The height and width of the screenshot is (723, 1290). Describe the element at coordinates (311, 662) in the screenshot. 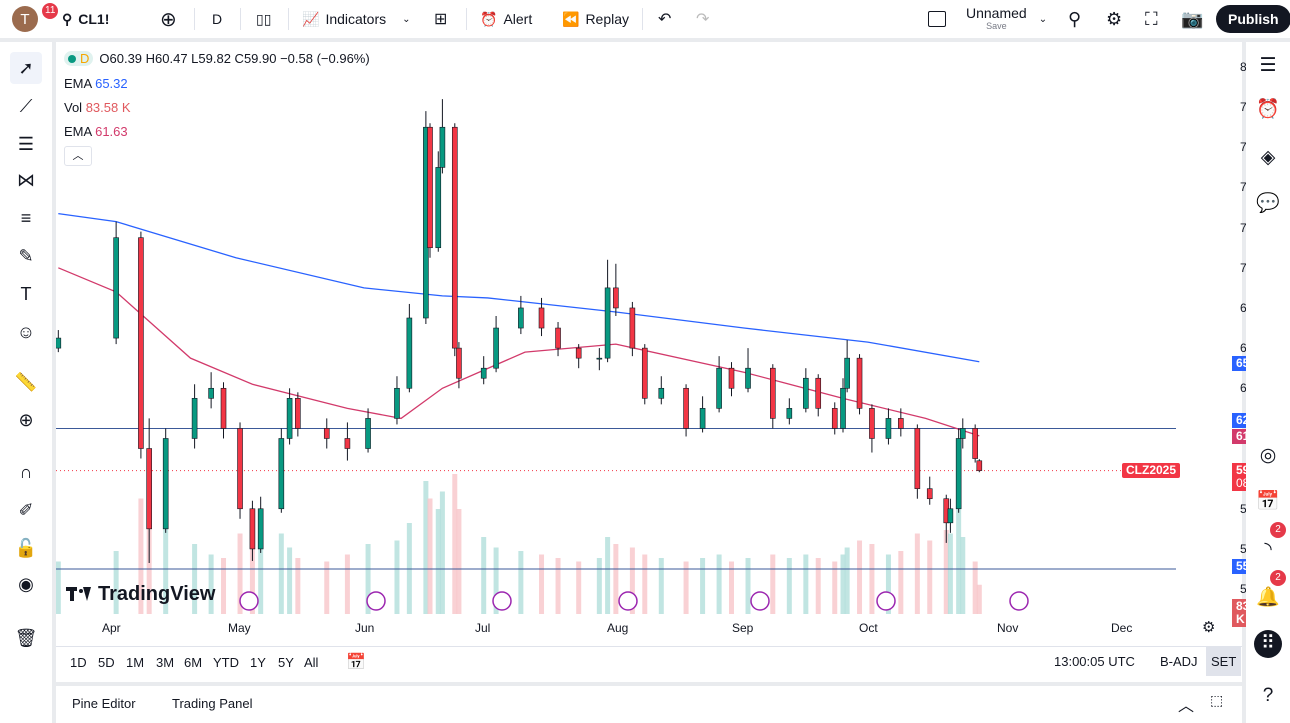

I see `range-all: All` at that location.